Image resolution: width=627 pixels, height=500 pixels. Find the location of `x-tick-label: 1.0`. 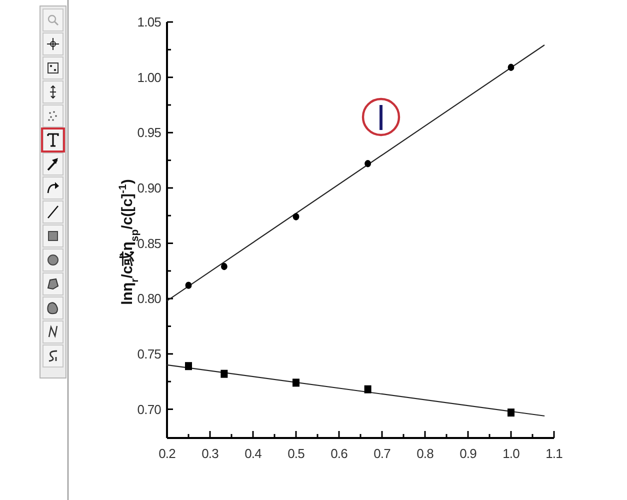

x-tick-label: 1.0 is located at coordinates (511, 453).